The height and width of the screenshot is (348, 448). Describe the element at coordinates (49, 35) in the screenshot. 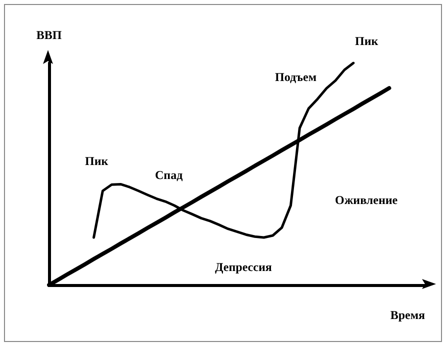

I see `y-axis-title: ВВП` at that location.